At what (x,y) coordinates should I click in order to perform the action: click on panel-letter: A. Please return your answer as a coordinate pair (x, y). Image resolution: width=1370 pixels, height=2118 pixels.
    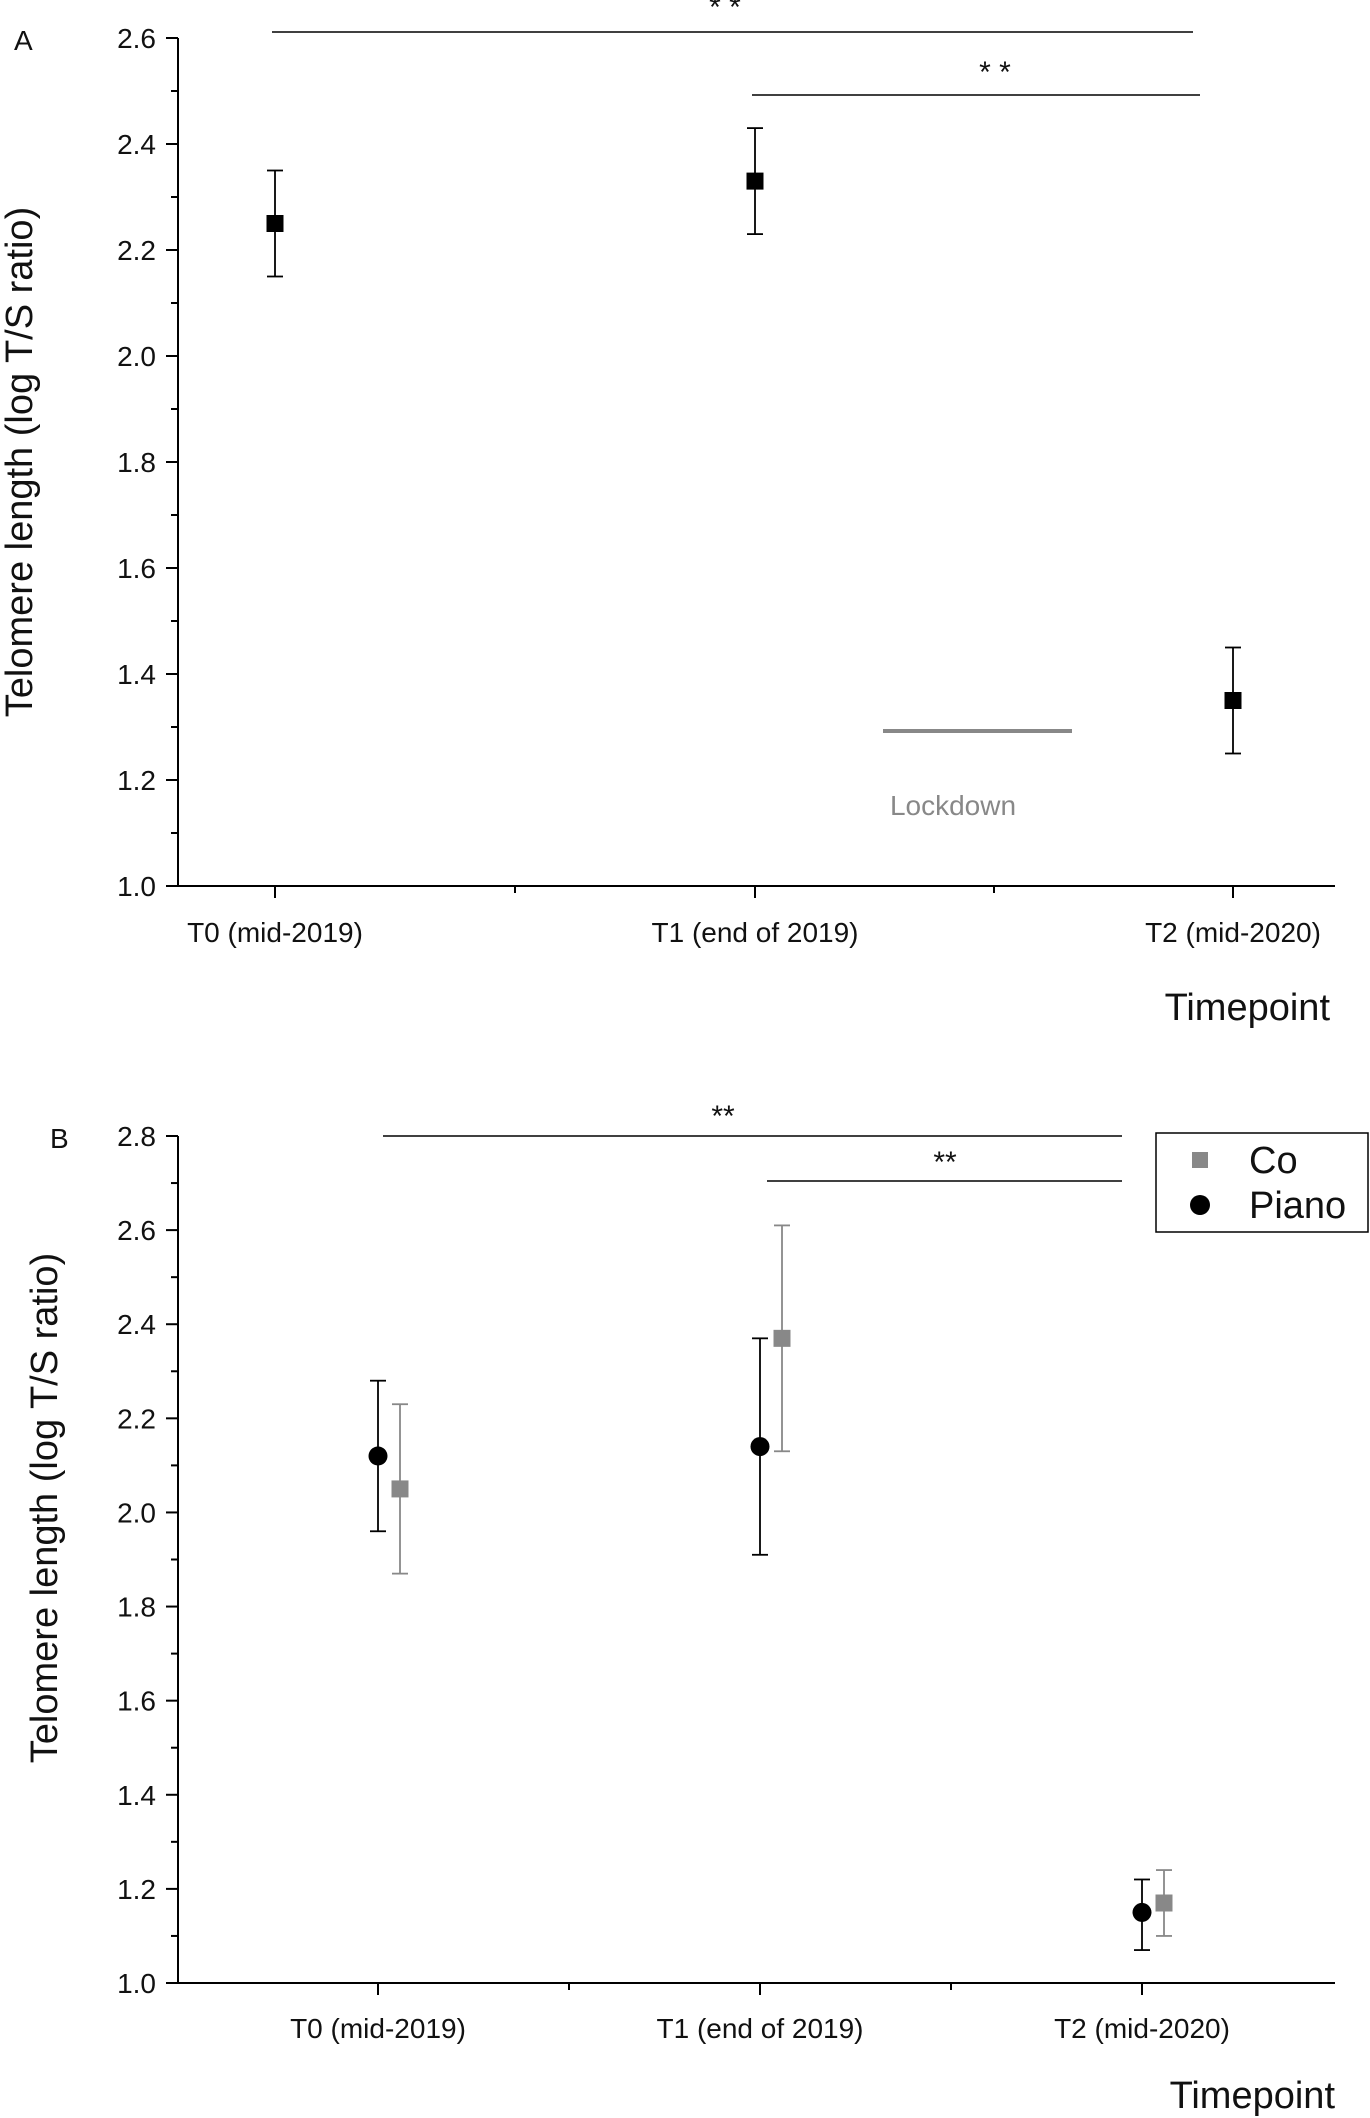
    Looking at the image, I should click on (23, 40).